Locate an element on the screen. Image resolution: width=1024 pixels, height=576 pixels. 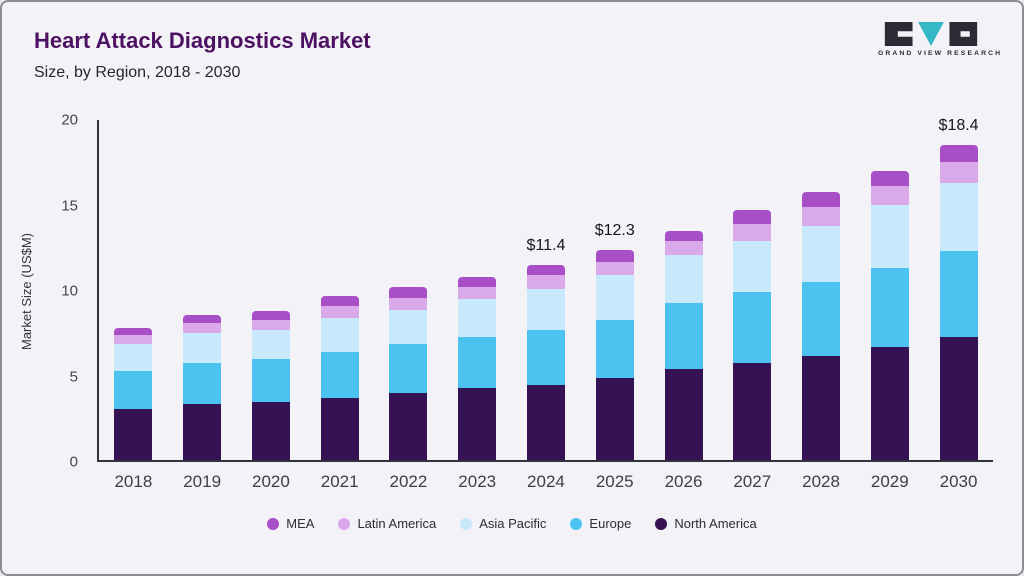
x-tick-2019: 2019 is located at coordinates (202, 481).